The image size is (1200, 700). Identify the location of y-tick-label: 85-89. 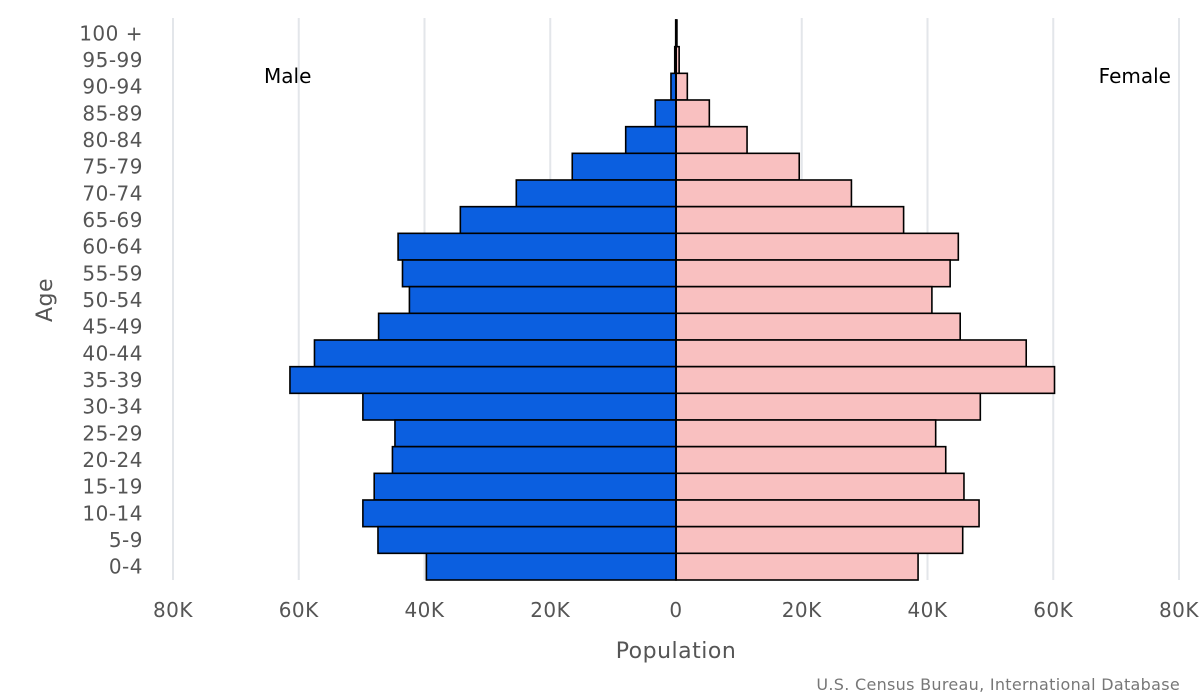
(112, 113).